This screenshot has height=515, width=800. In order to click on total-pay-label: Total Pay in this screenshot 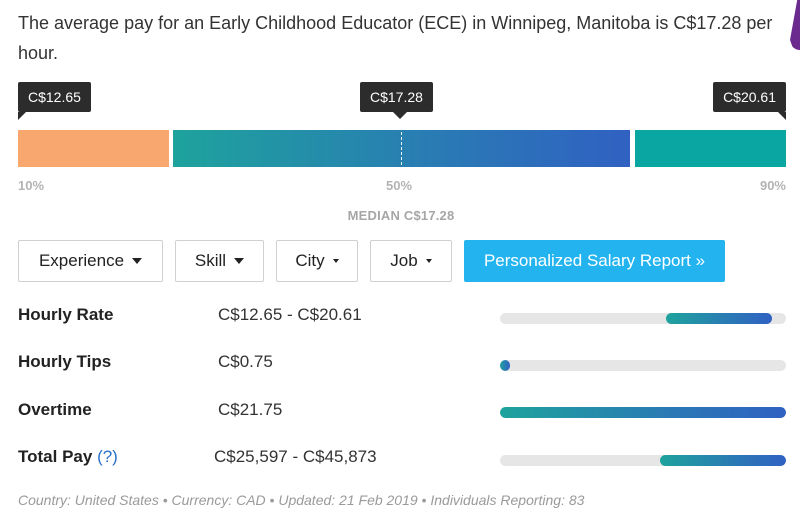, I will do `click(55, 456)`.